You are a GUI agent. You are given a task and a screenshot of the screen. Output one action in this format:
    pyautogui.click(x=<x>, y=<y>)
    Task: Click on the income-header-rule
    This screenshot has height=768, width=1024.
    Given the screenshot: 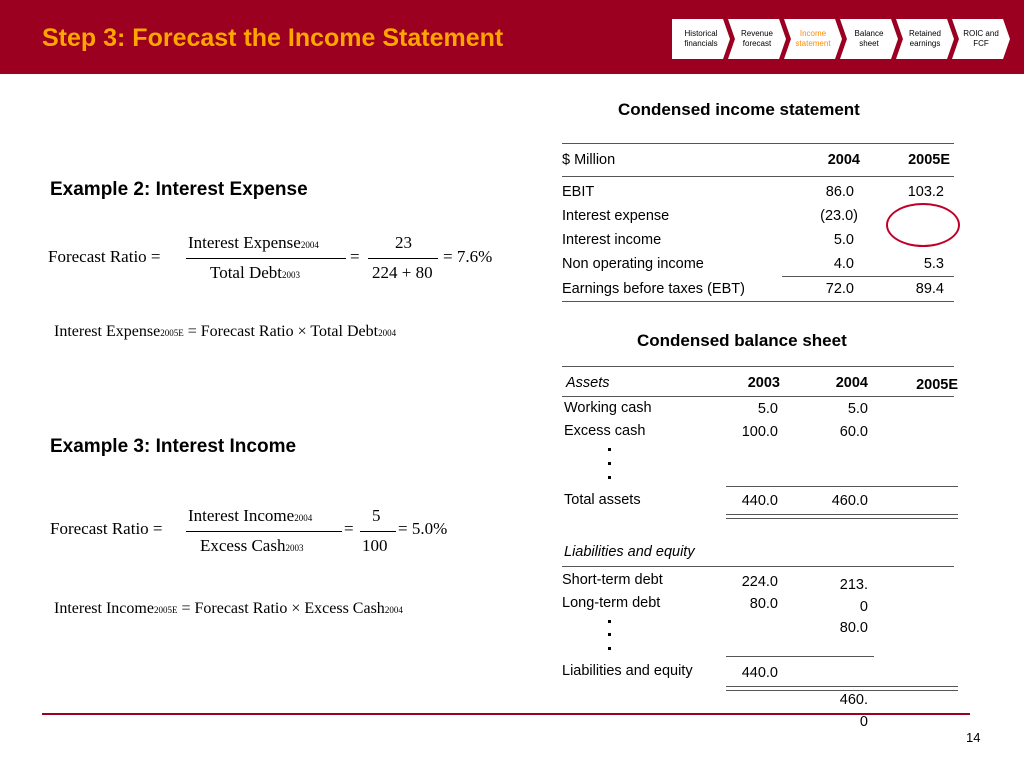 What is the action you would take?
    pyautogui.click(x=758, y=176)
    